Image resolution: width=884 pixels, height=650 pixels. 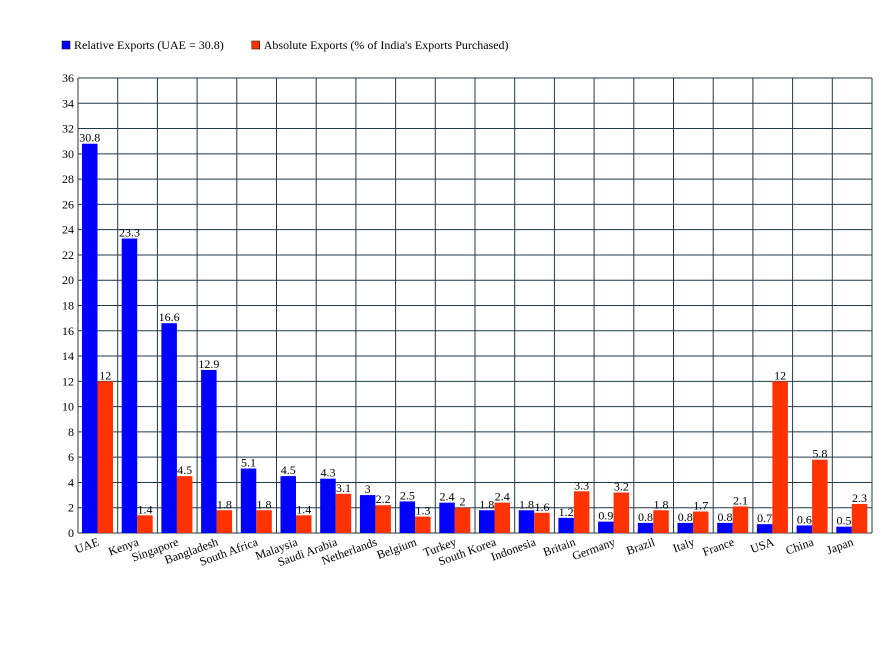 What do you see at coordinates (68, 78) in the screenshot?
I see `y-tick-label: 36` at bounding box center [68, 78].